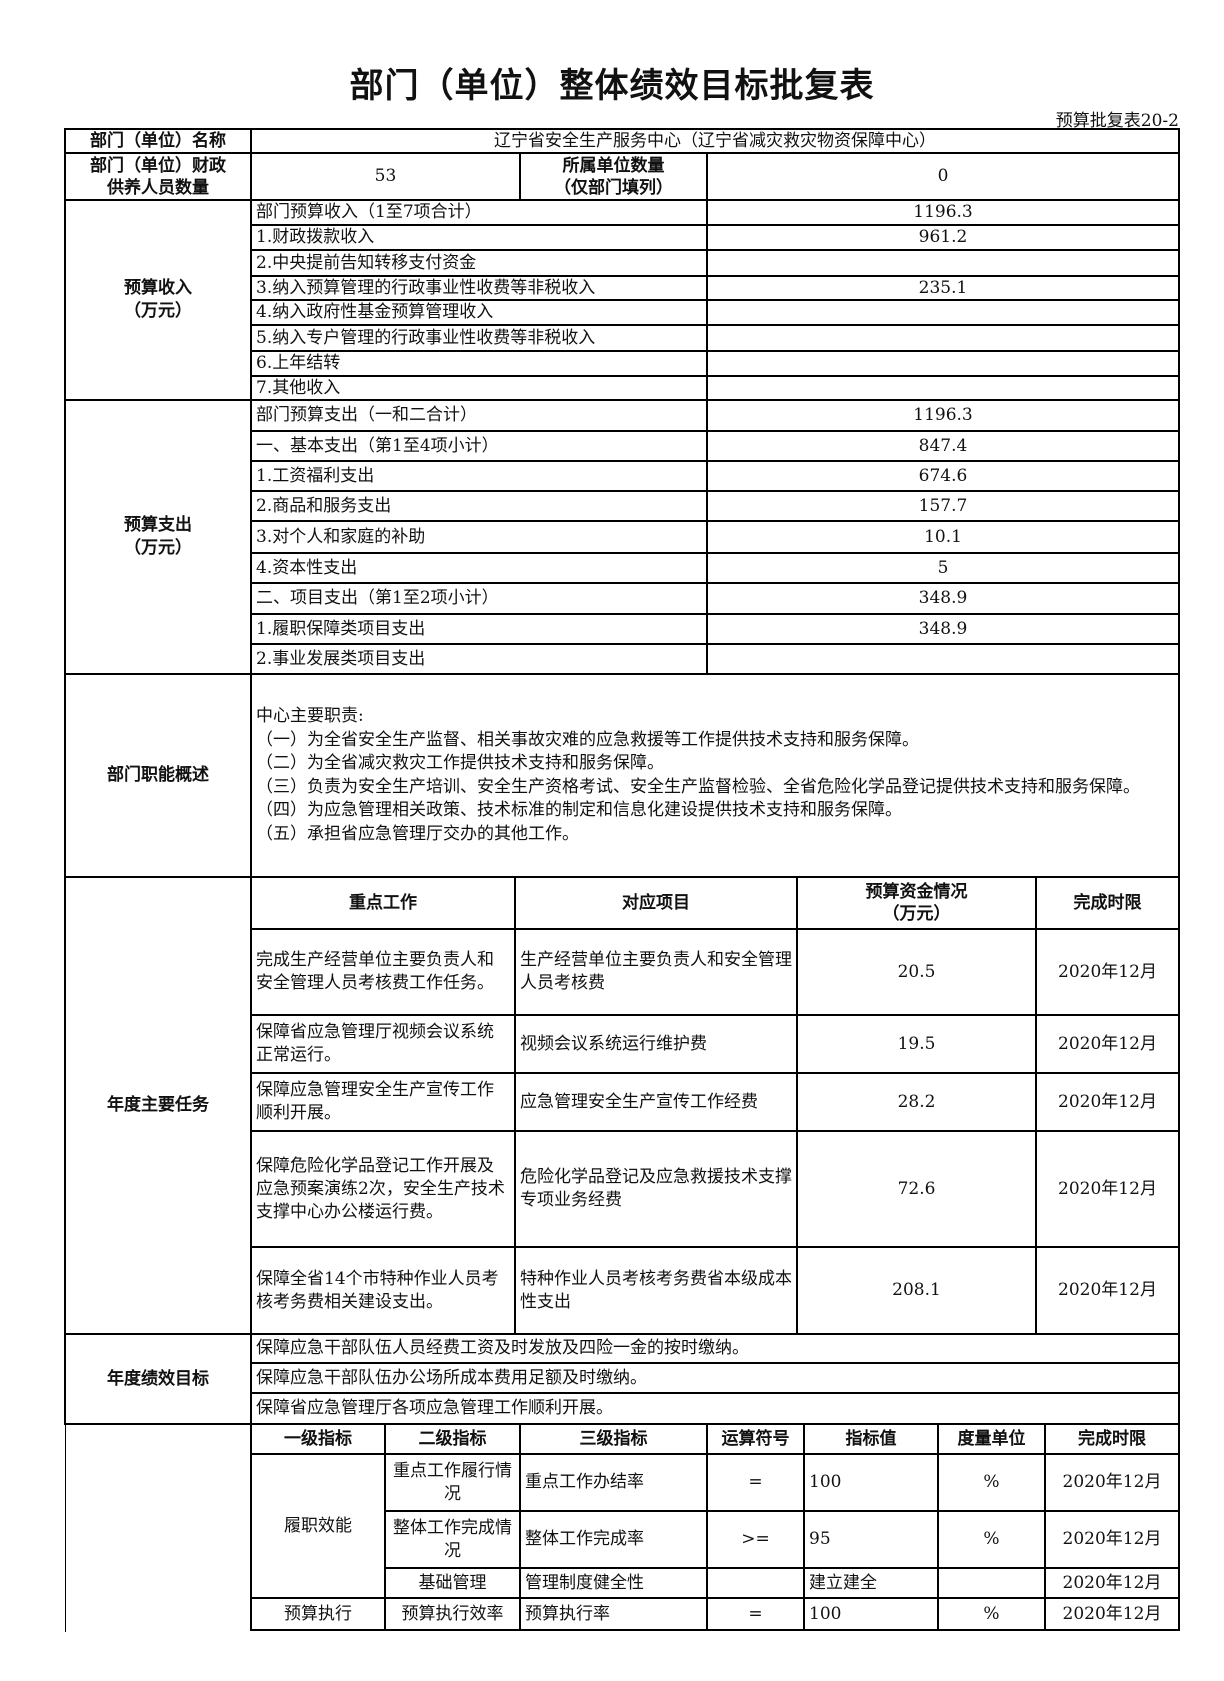  Describe the element at coordinates (479, 629) in the screenshot. I see `expense-item-name: 1.履职保障类项目支出` at that location.